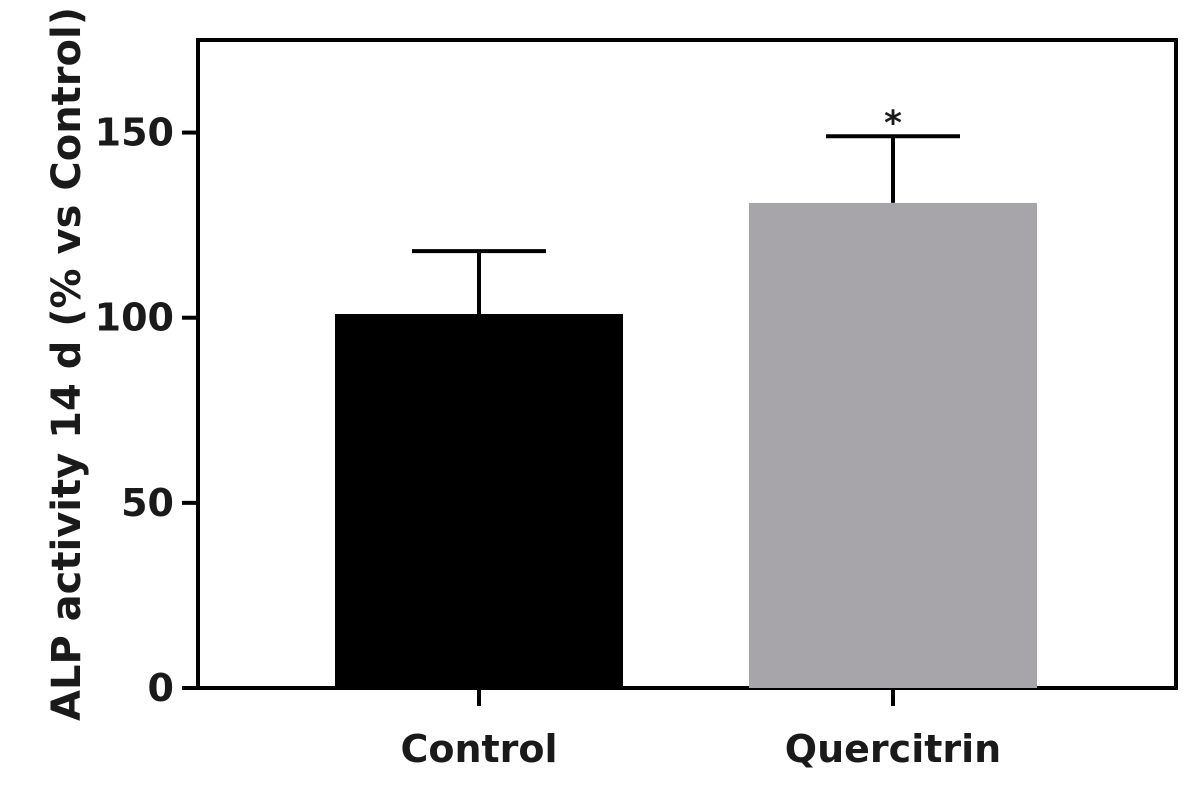  What do you see at coordinates (478, 749) in the screenshot?
I see `x-tick-label: Control` at bounding box center [478, 749].